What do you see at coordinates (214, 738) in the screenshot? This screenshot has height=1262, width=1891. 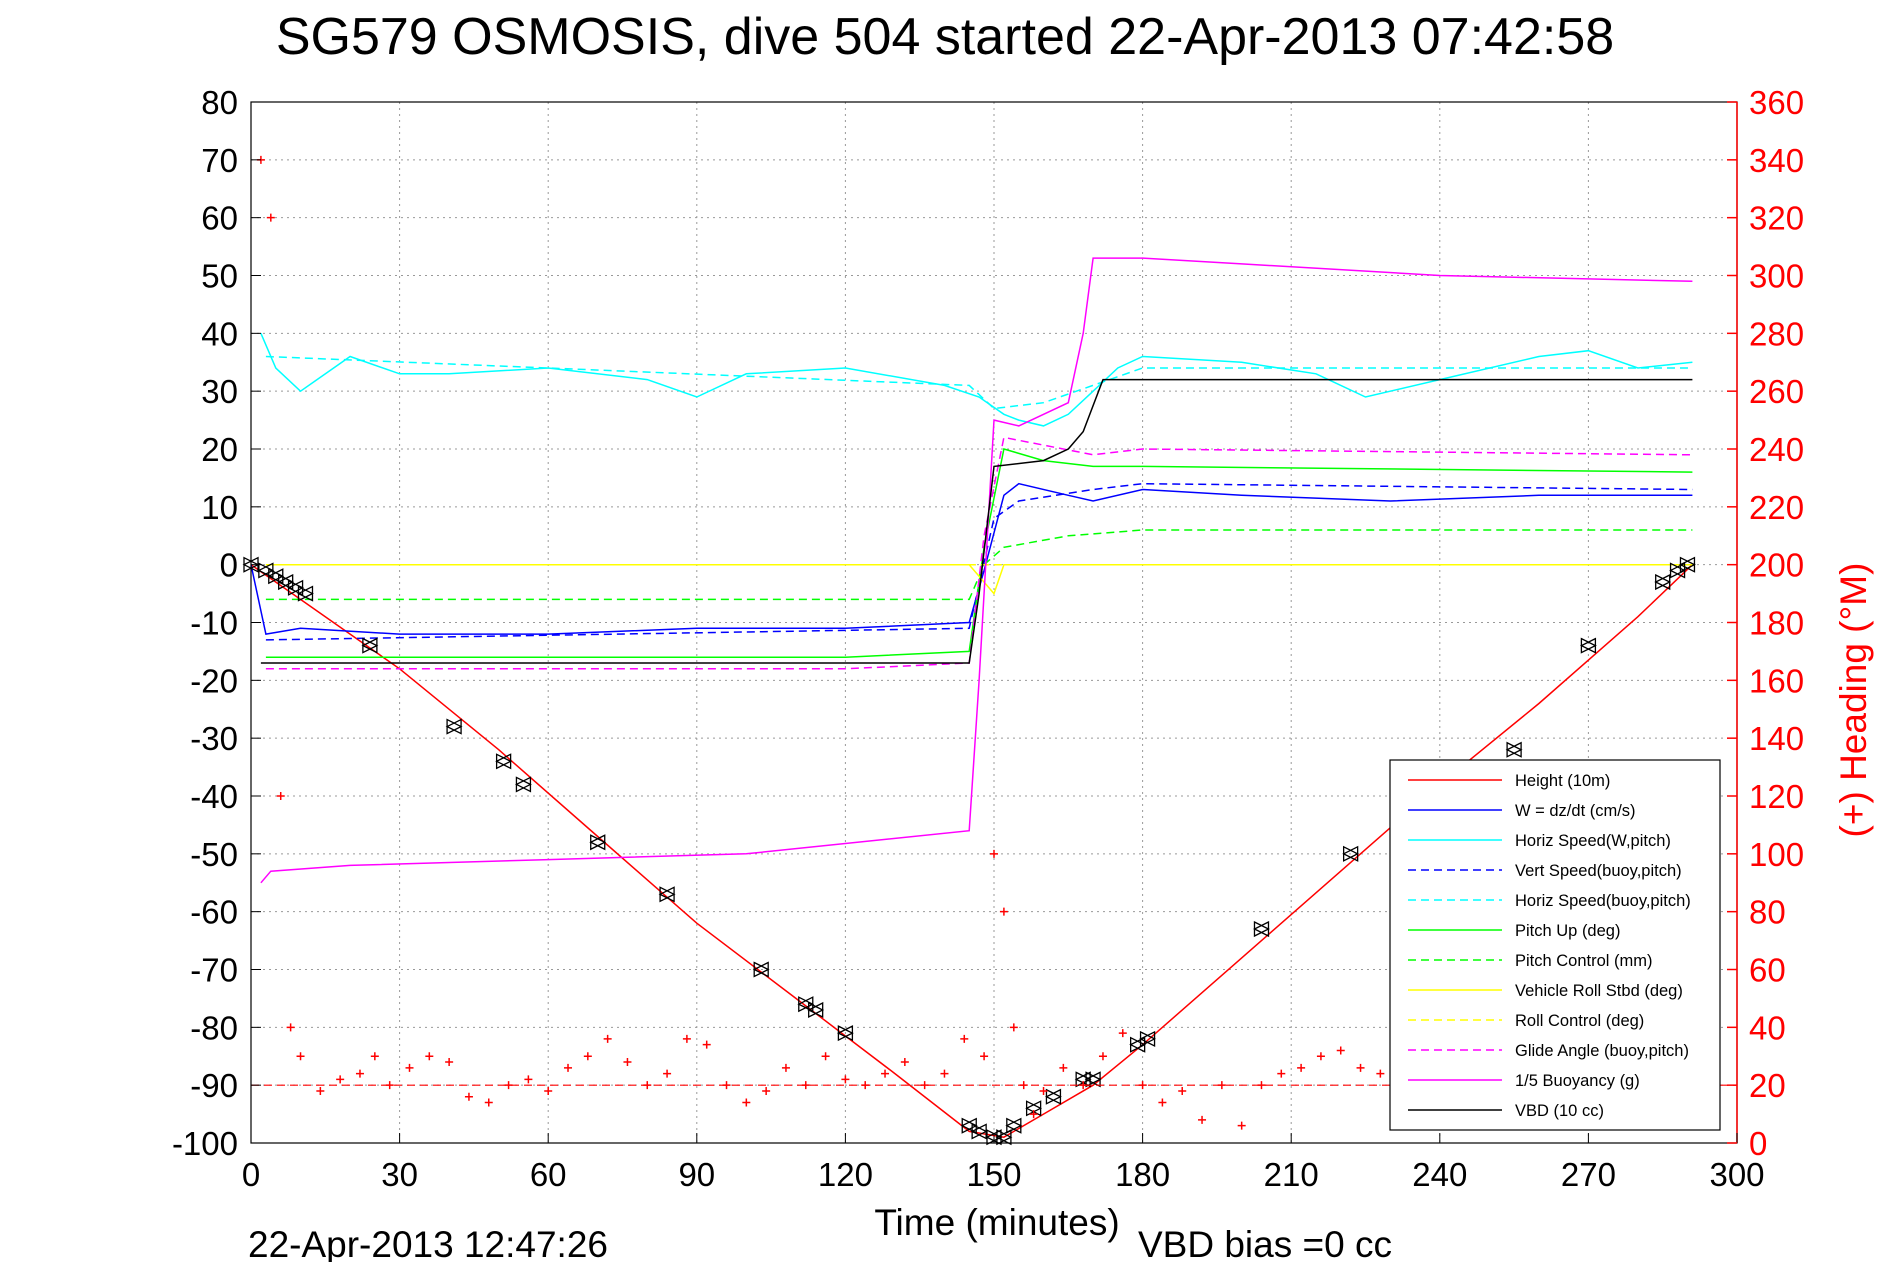 I see `y-tick-label: -30` at bounding box center [214, 738].